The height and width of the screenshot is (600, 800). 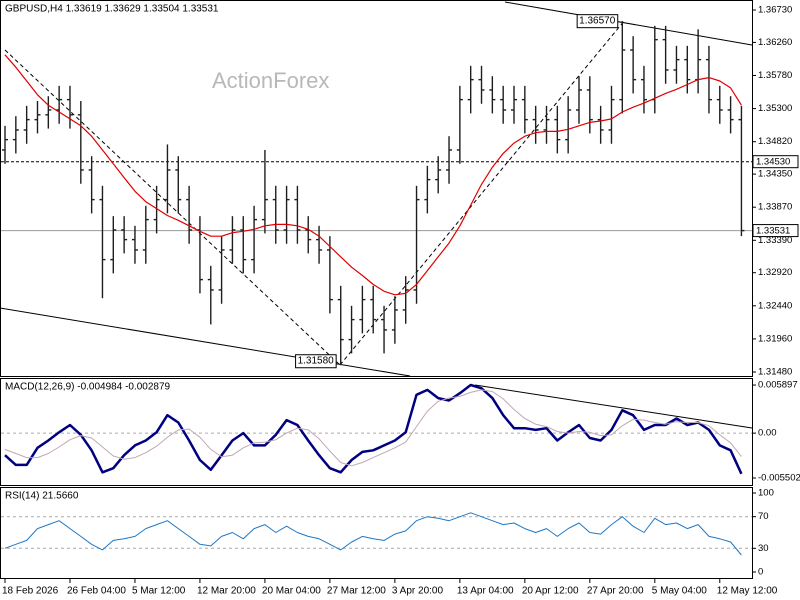 What do you see at coordinates (270, 80) in the screenshot?
I see `watermark: ActionForex` at bounding box center [270, 80].